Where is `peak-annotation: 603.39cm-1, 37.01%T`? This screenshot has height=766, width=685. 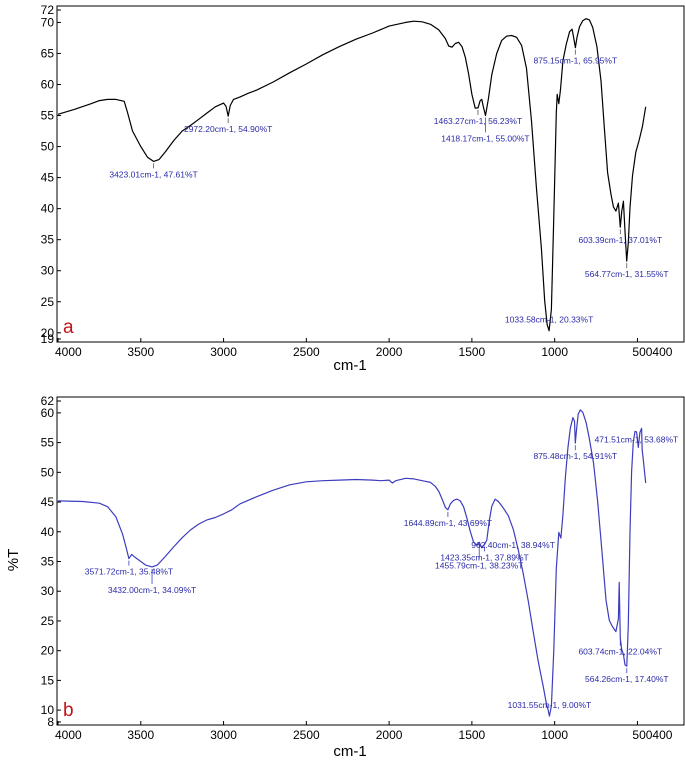 peak-annotation: 603.39cm-1, 37.01%T is located at coordinates (621, 240).